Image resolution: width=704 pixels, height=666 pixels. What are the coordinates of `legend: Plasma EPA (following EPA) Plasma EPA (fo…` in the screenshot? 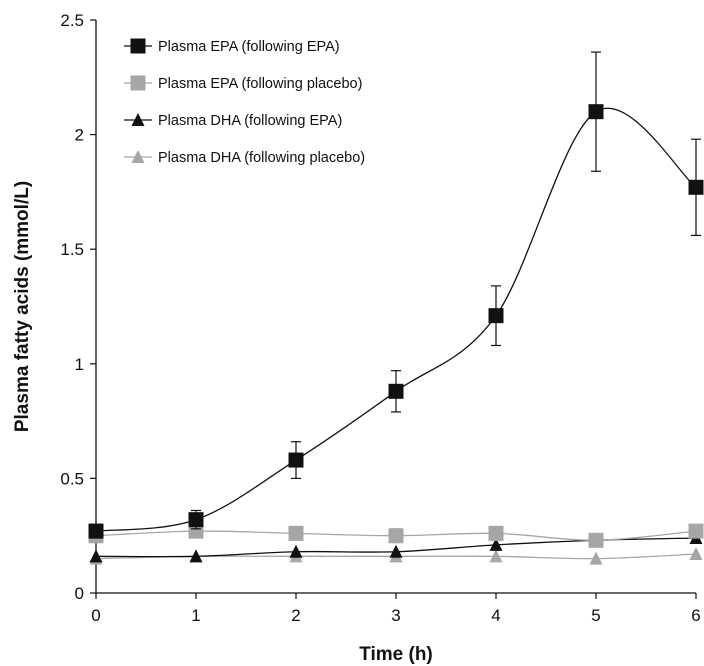 It's located at (244, 102).